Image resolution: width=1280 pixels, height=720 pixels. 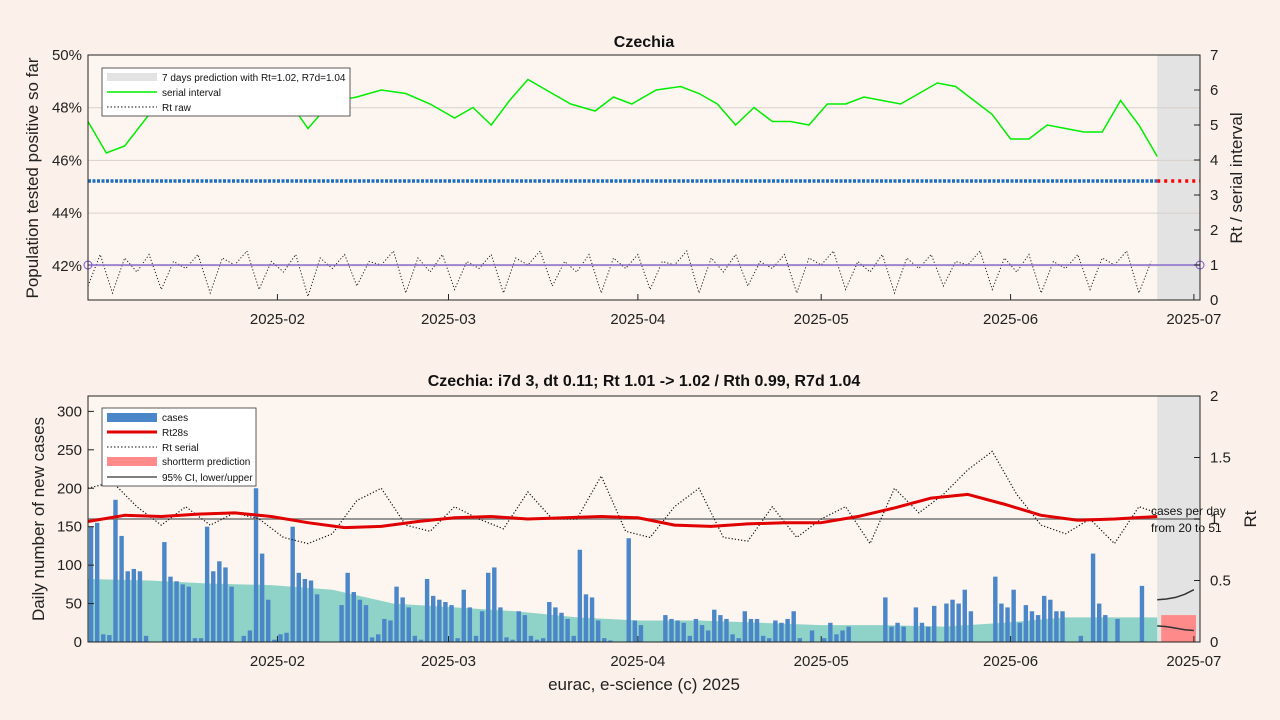 I want to click on top-y-right-ticks: 0 1 2 3 4 5 6 7, so click(x=1206, y=178).